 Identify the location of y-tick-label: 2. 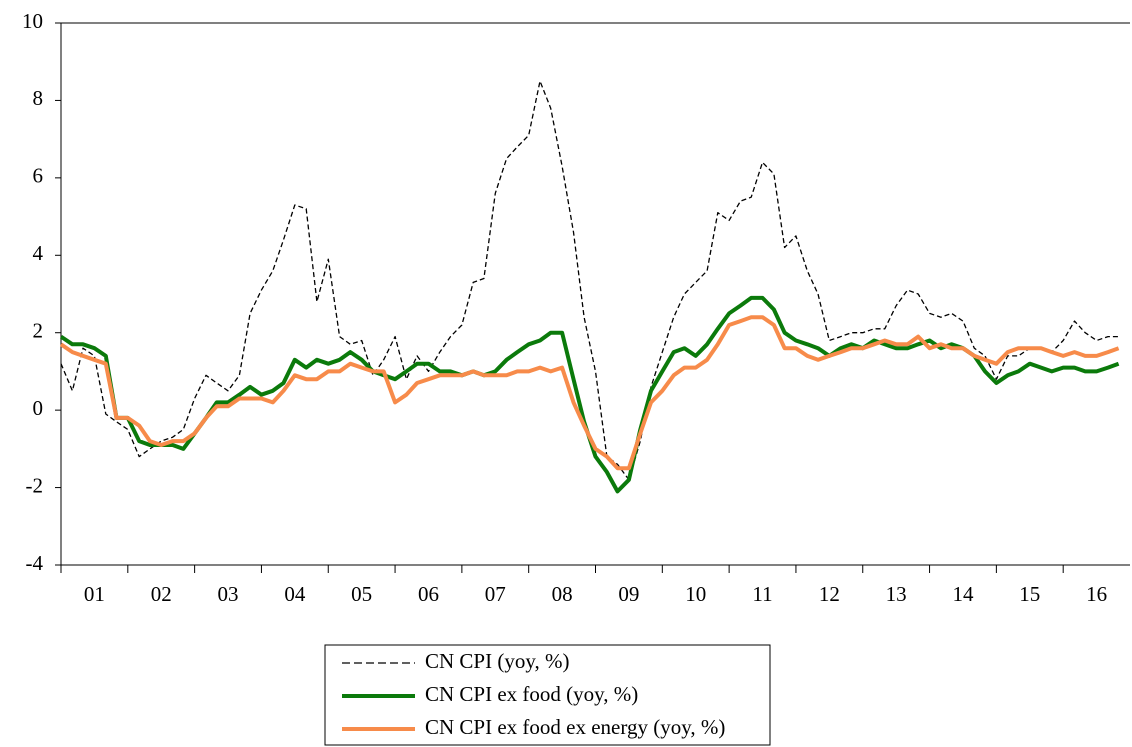
(38, 331).